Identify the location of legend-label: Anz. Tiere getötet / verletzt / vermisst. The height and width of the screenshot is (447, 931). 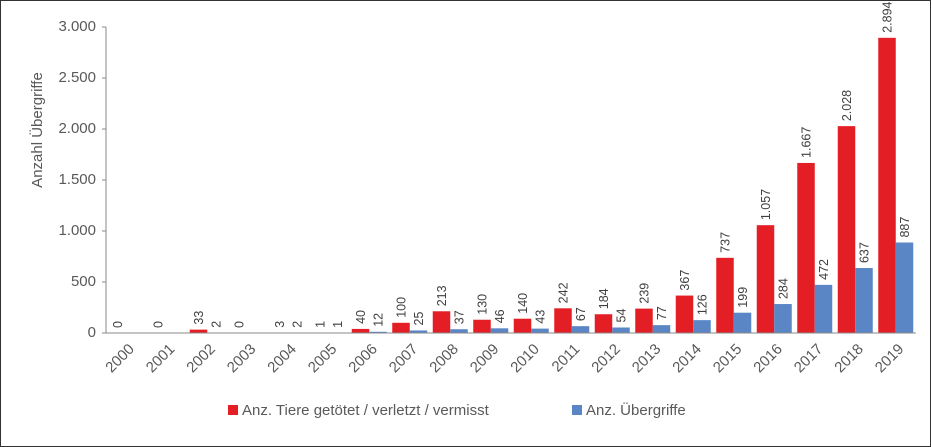
(366, 410).